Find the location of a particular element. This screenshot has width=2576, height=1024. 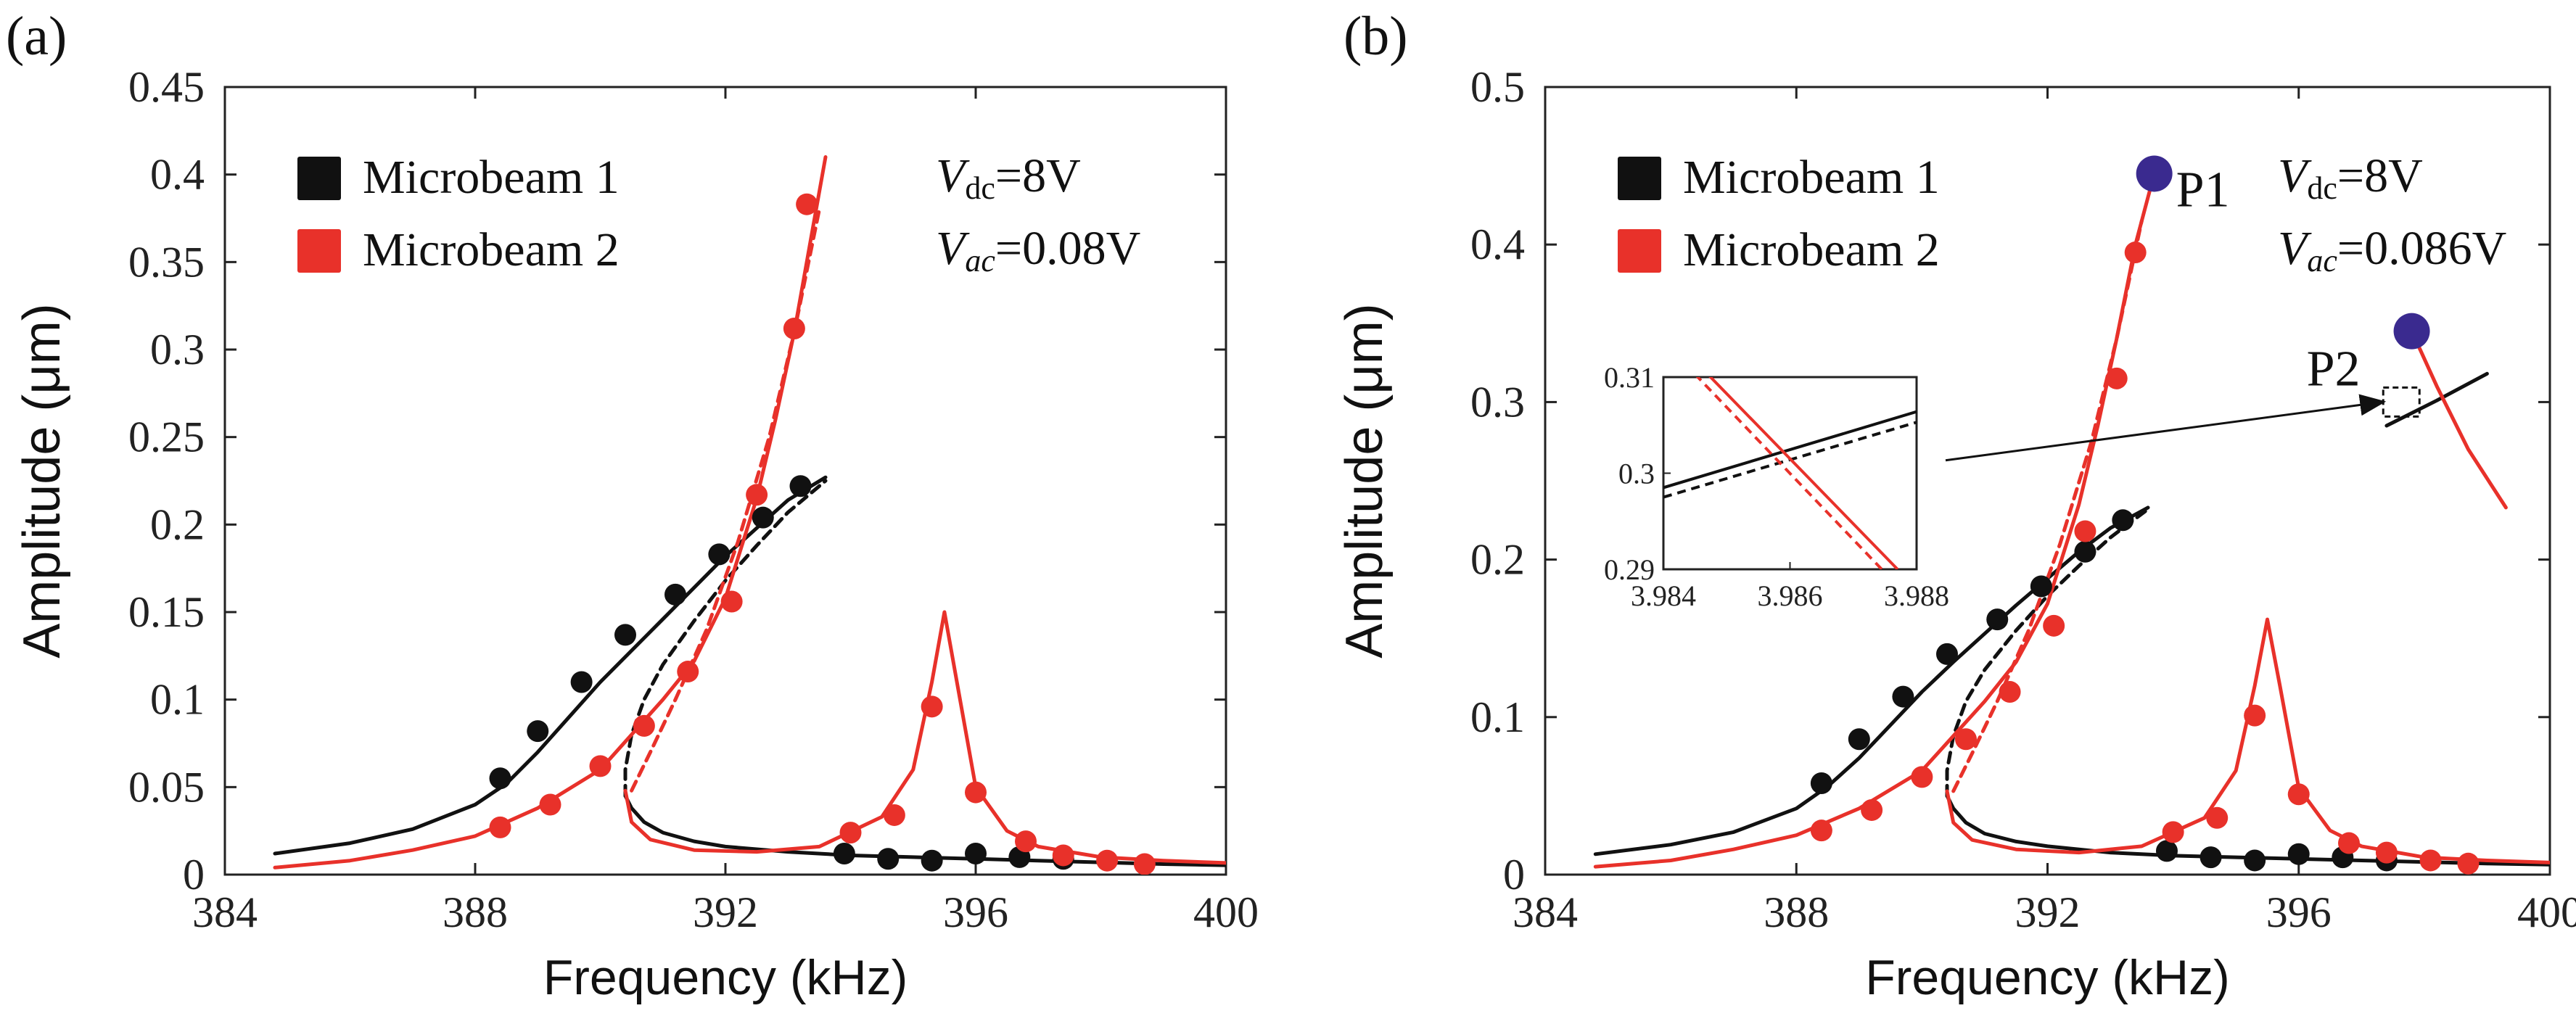

vac-label: Vac=0.086V is located at coordinates (2392, 250).